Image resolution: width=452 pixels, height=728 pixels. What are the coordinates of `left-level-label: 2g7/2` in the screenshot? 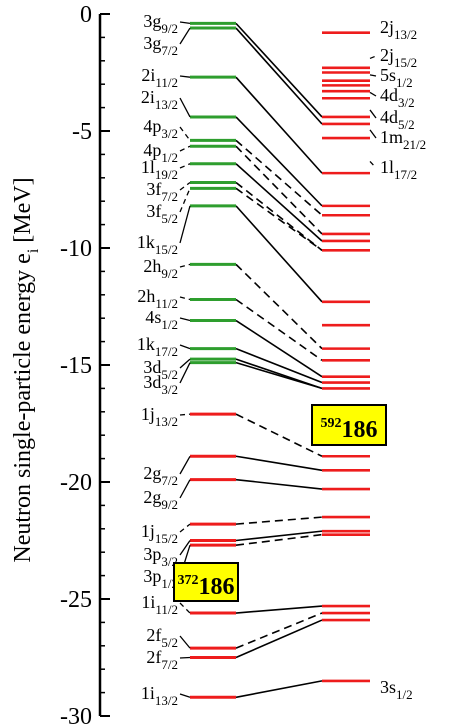 It's located at (160, 475).